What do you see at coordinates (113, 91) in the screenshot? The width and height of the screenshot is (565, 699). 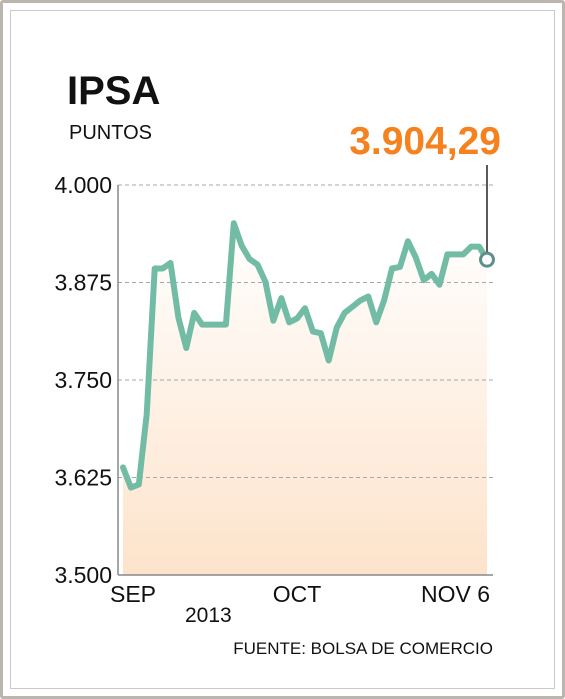 I see `chart-title: IPSA` at bounding box center [113, 91].